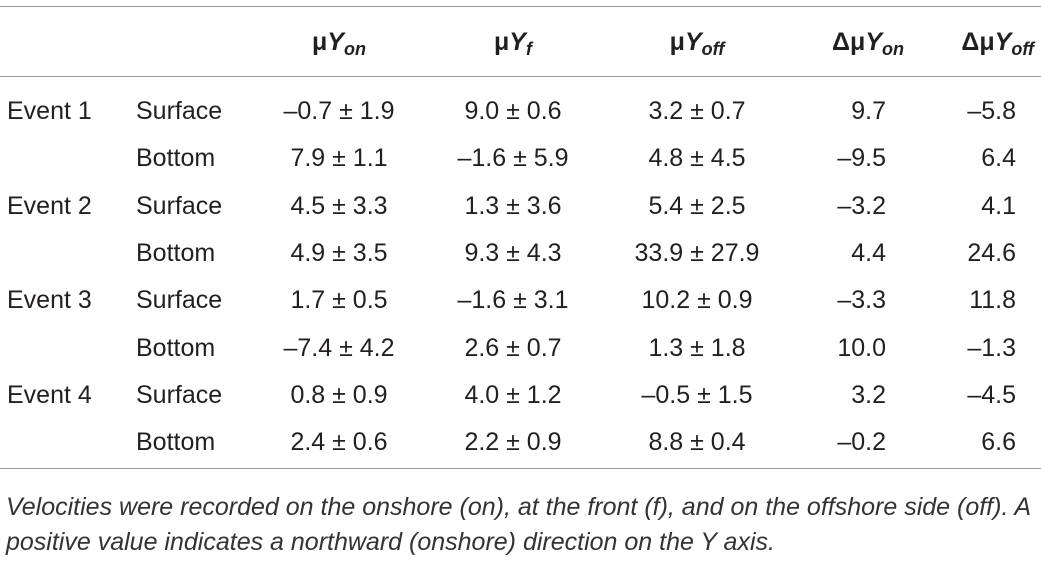 Image resolution: width=1041 pixels, height=565 pixels. What do you see at coordinates (697, 347) in the screenshot?
I see `table-cell: 1.3 ± 1.8` at bounding box center [697, 347].